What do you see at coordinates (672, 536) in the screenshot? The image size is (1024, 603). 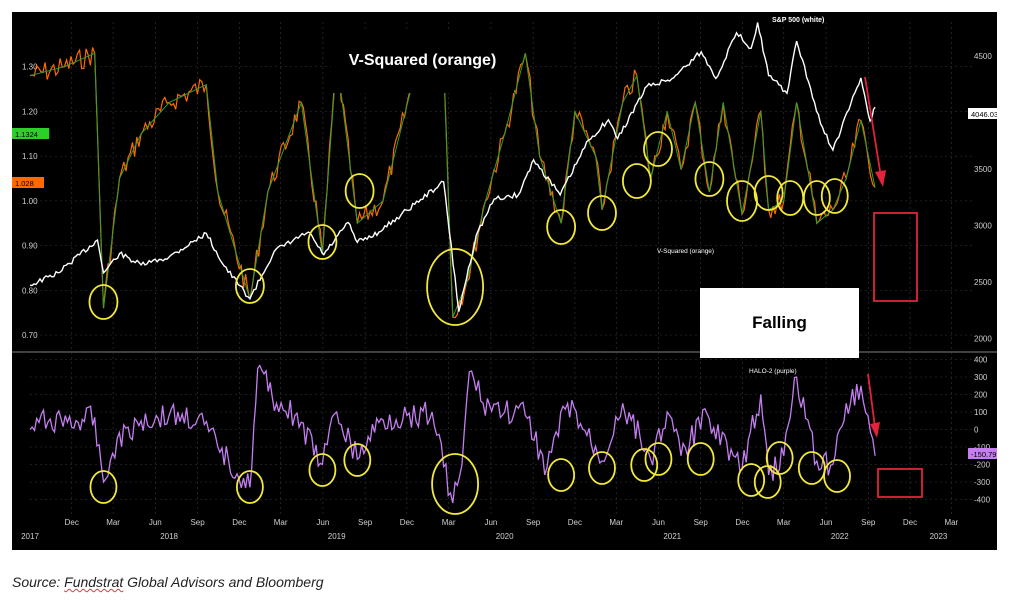 I see `x-year-4: 2021` at bounding box center [672, 536].